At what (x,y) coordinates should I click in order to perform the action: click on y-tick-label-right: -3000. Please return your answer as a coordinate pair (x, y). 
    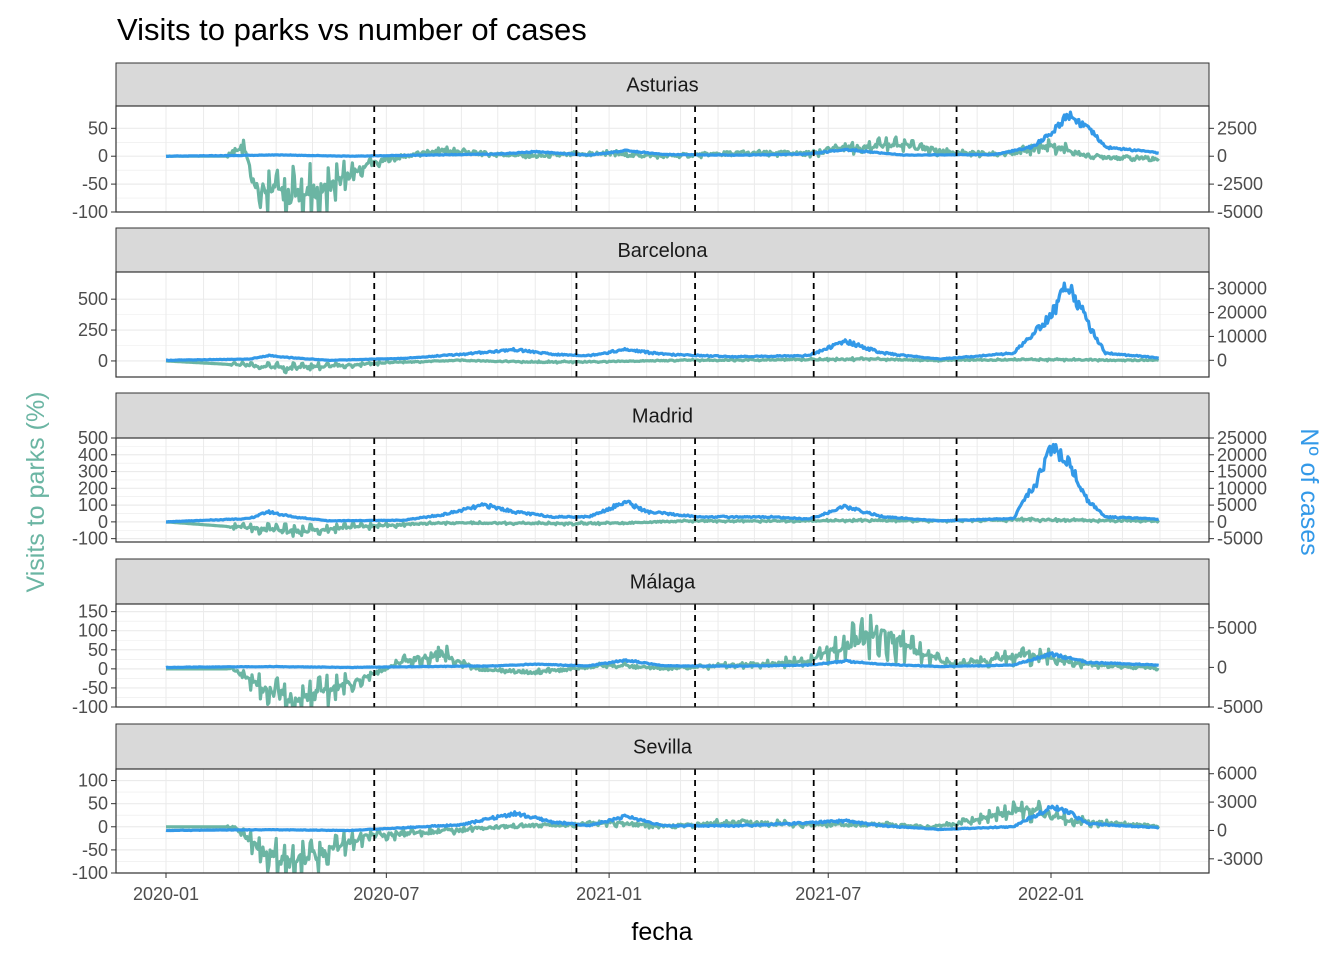
    Looking at the image, I should click on (1240, 859).